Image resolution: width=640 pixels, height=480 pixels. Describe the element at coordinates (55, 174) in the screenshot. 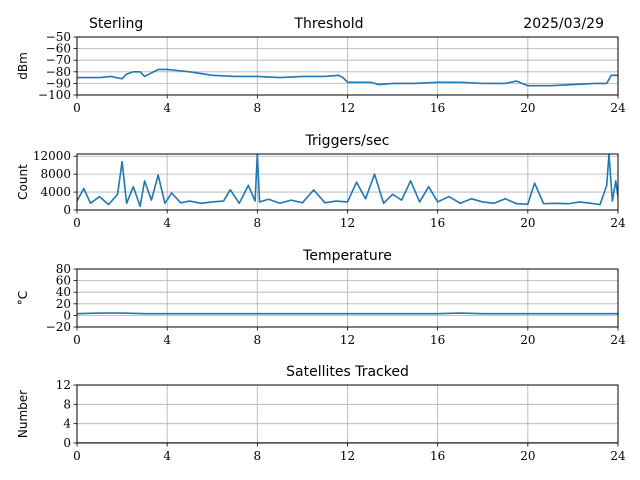

I see `y-tick-label: 8000` at that location.